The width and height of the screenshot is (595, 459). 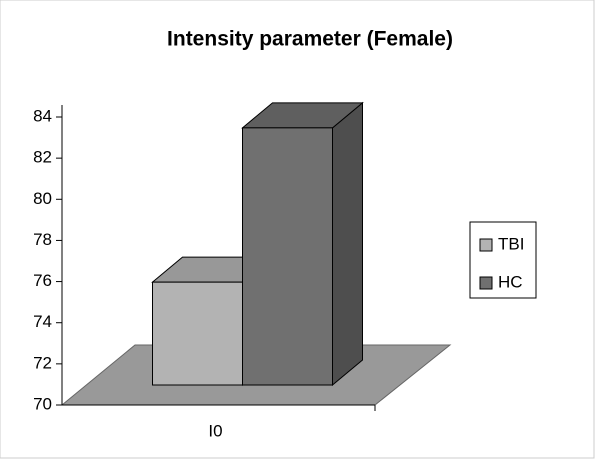 I want to click on x-tick-label: I0, so click(x=215, y=430).